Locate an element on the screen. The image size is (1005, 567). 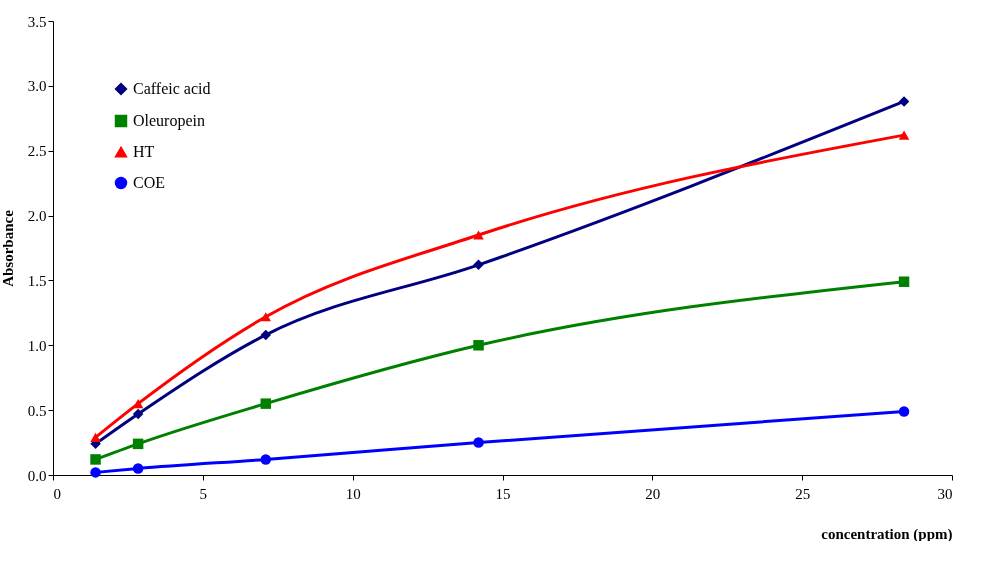
x-tick-label: 5 is located at coordinates (203, 493).